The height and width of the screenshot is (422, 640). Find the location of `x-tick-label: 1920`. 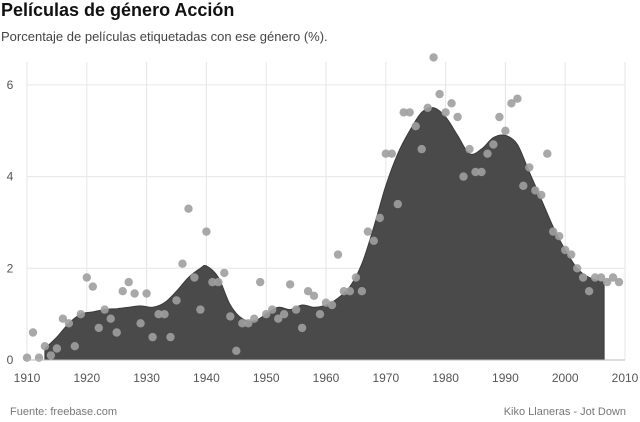

x-tick-label: 1920 is located at coordinates (86, 378).